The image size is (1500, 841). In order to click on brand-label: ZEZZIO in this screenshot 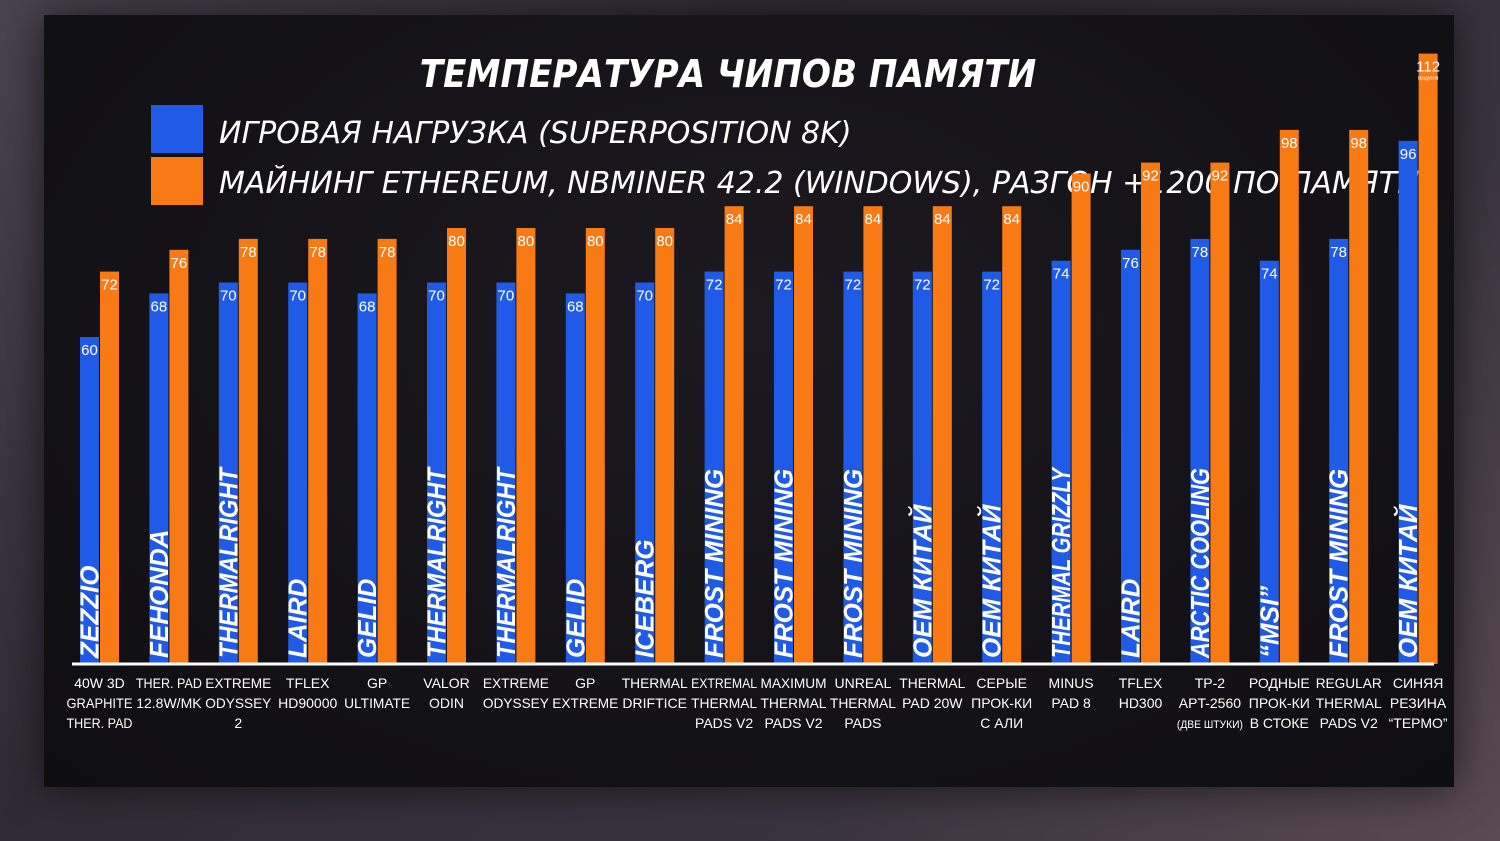, I will do `click(90, 612)`.